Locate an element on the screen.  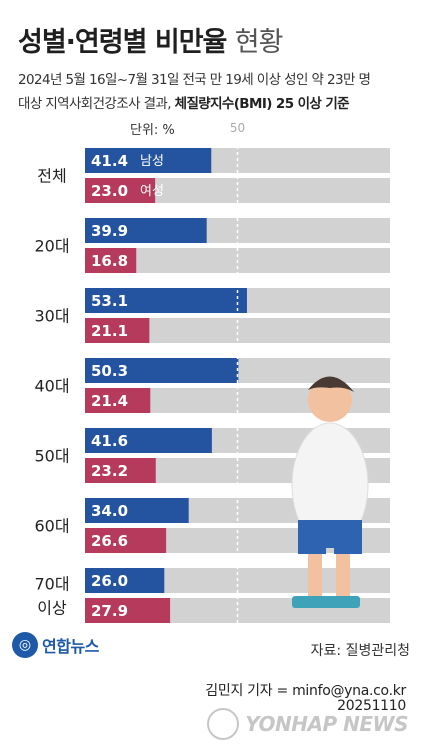
subtitle-line2-plain: 대상 지역사회건강조사 결과, is located at coordinates (95, 104).